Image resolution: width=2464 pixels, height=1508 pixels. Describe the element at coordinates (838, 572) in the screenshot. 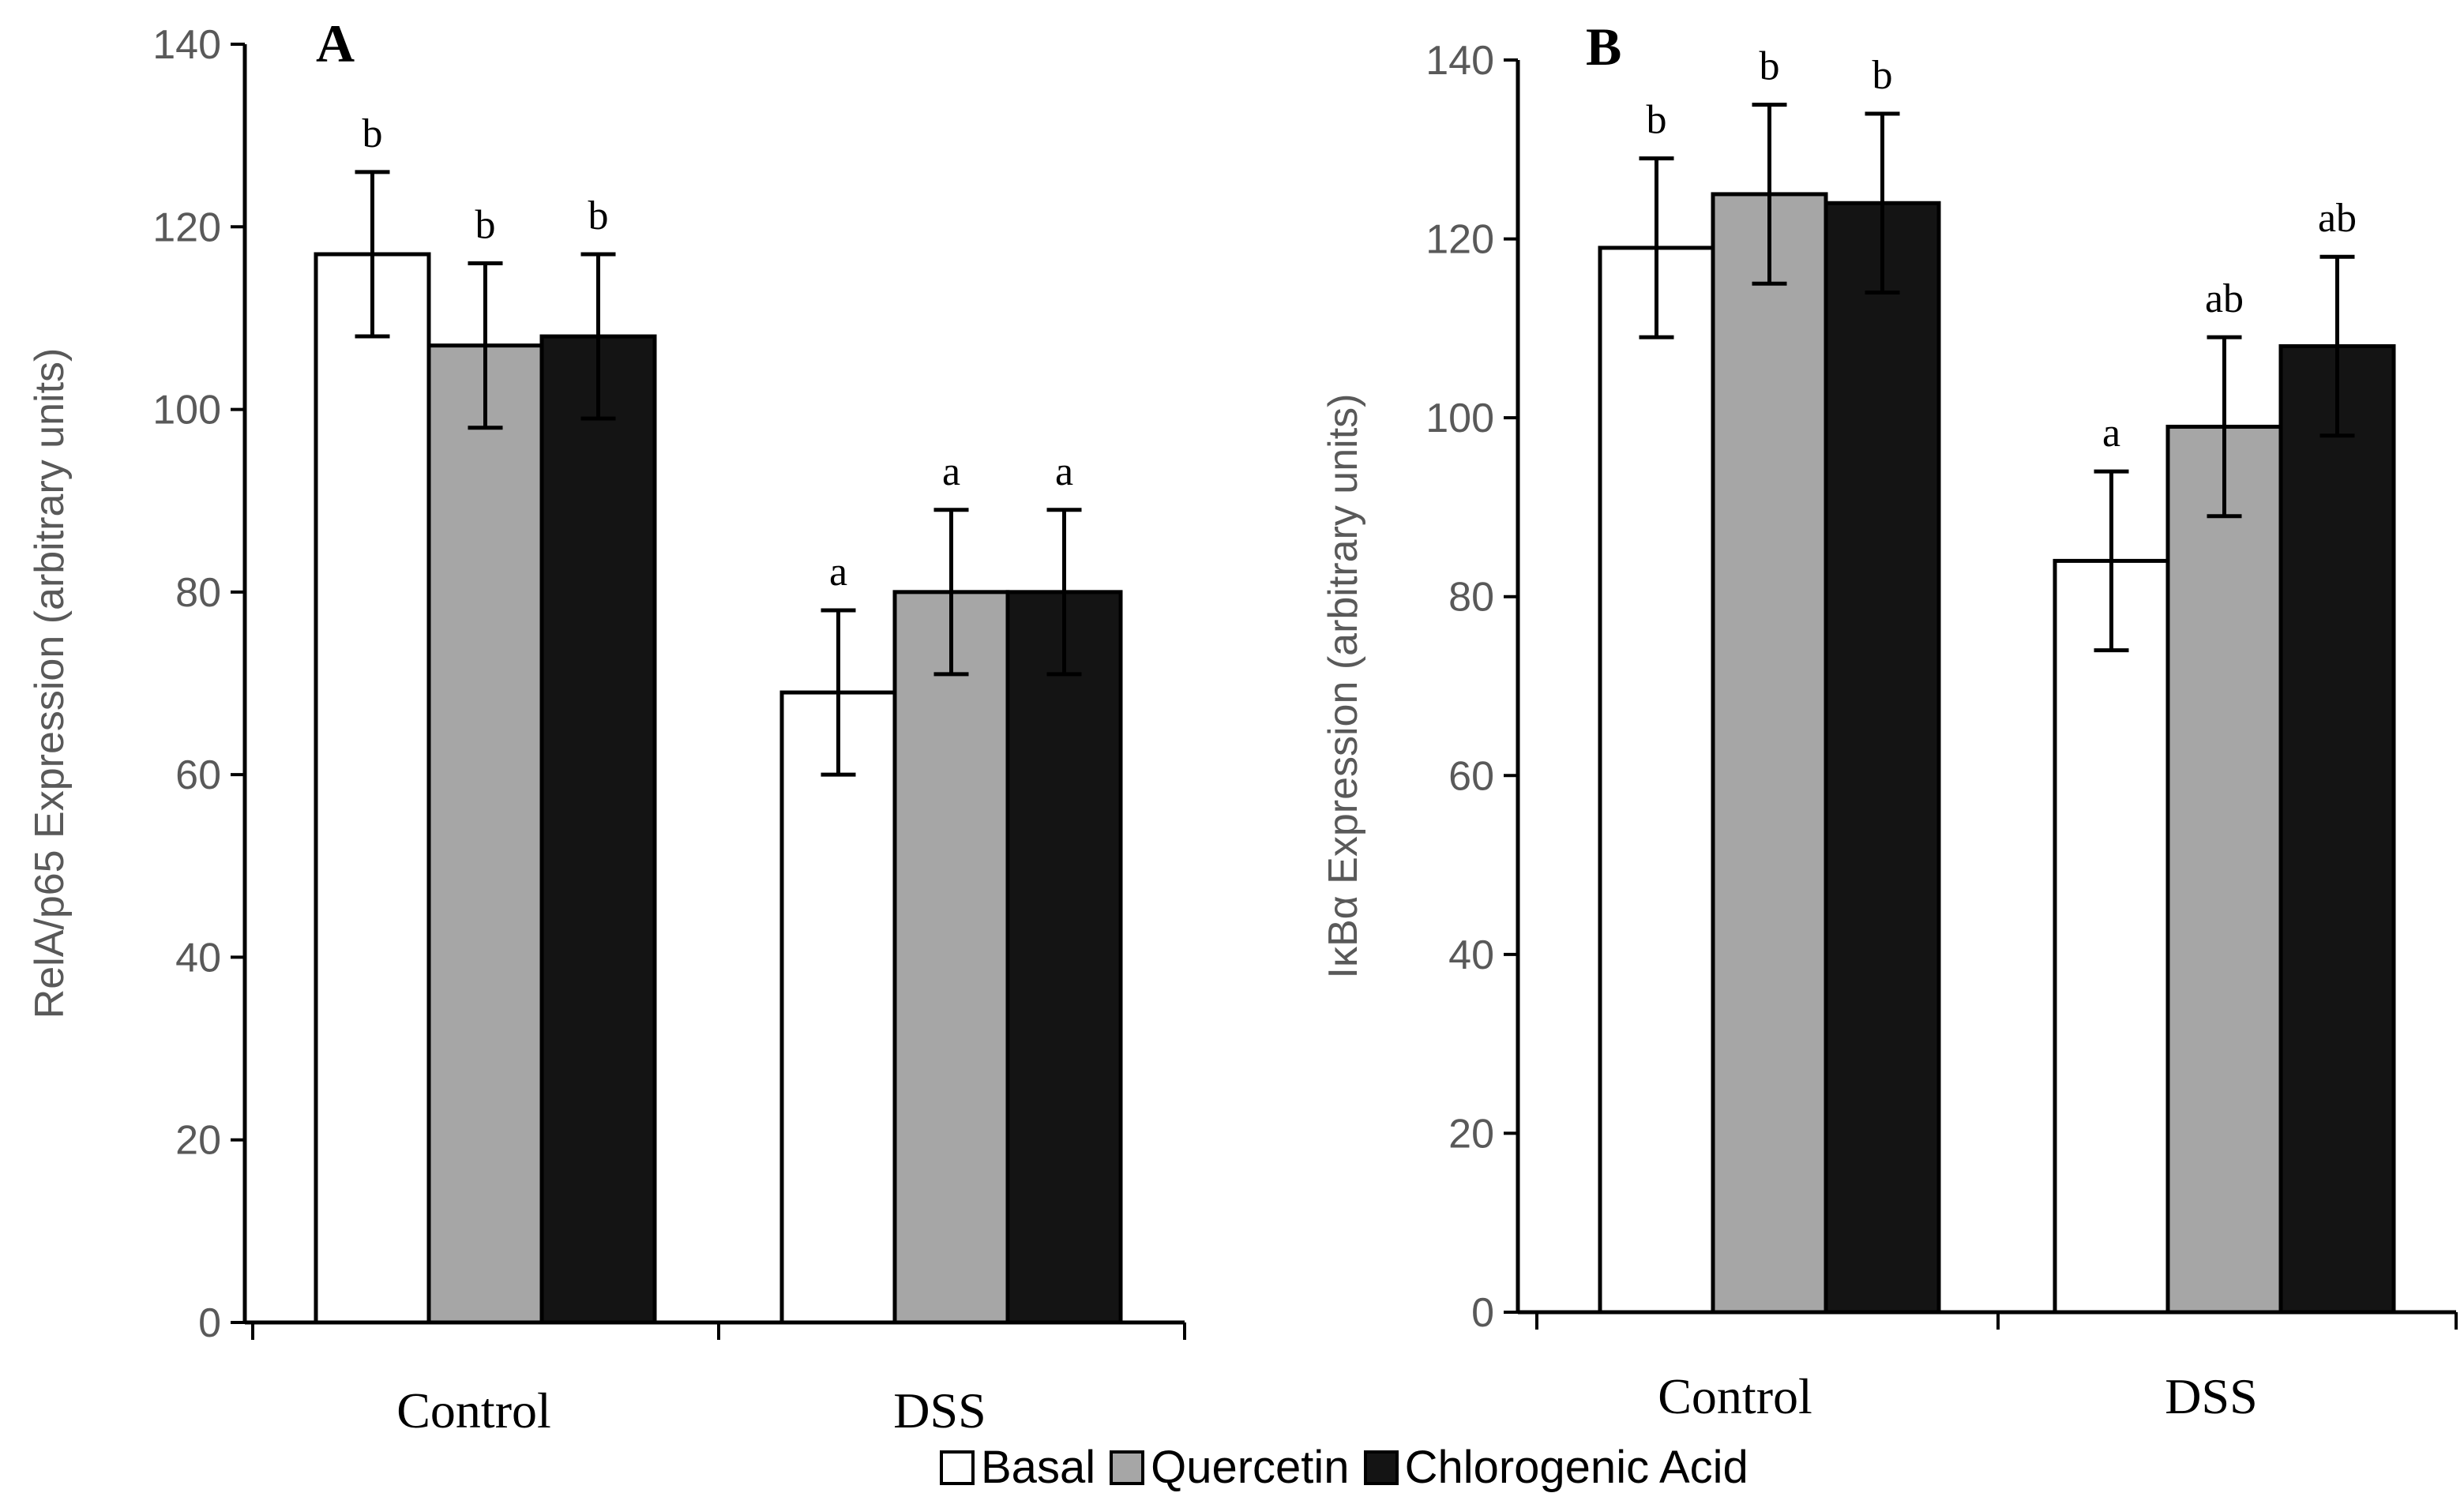

I see `panel-a-significance-basal-dss: a` at that location.